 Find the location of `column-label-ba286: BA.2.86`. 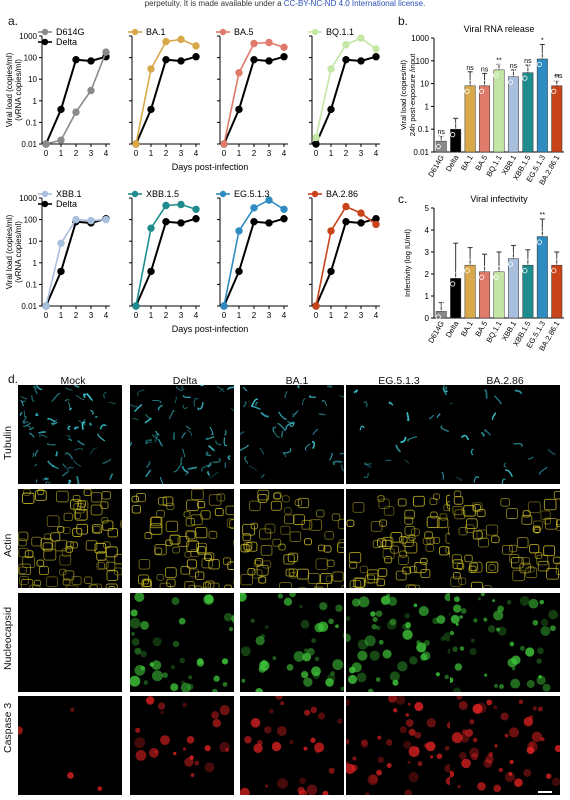

column-label-ba286: BA.2.86 is located at coordinates (505, 381).